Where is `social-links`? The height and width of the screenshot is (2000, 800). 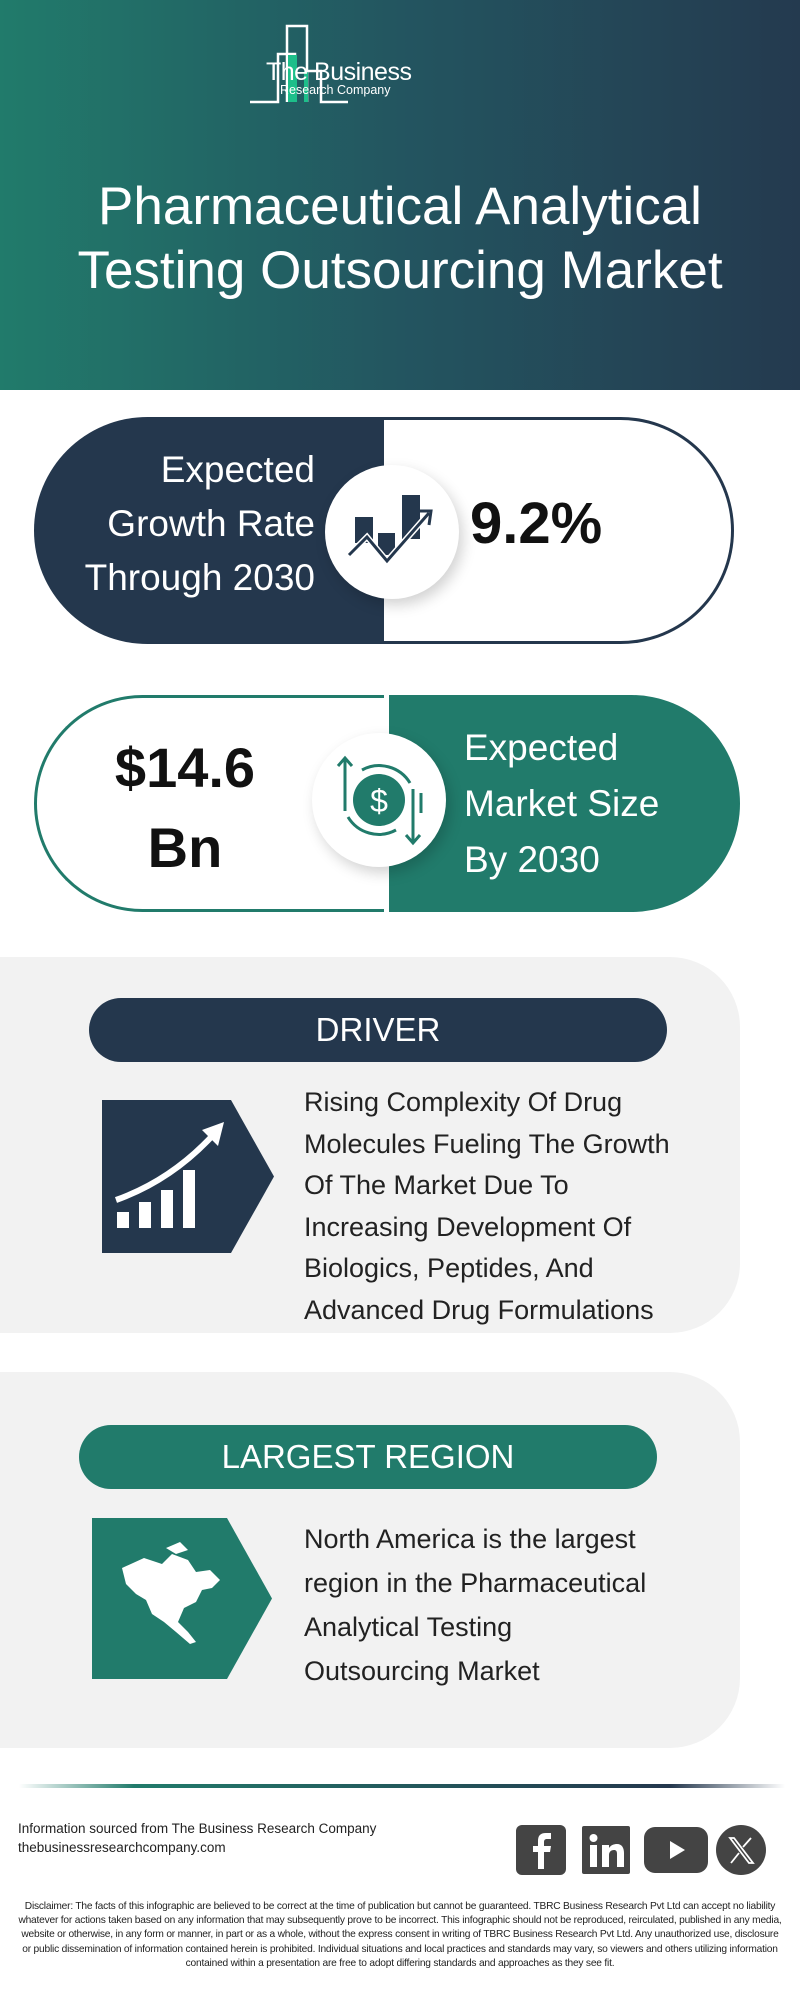 social-links is located at coordinates (642, 1851).